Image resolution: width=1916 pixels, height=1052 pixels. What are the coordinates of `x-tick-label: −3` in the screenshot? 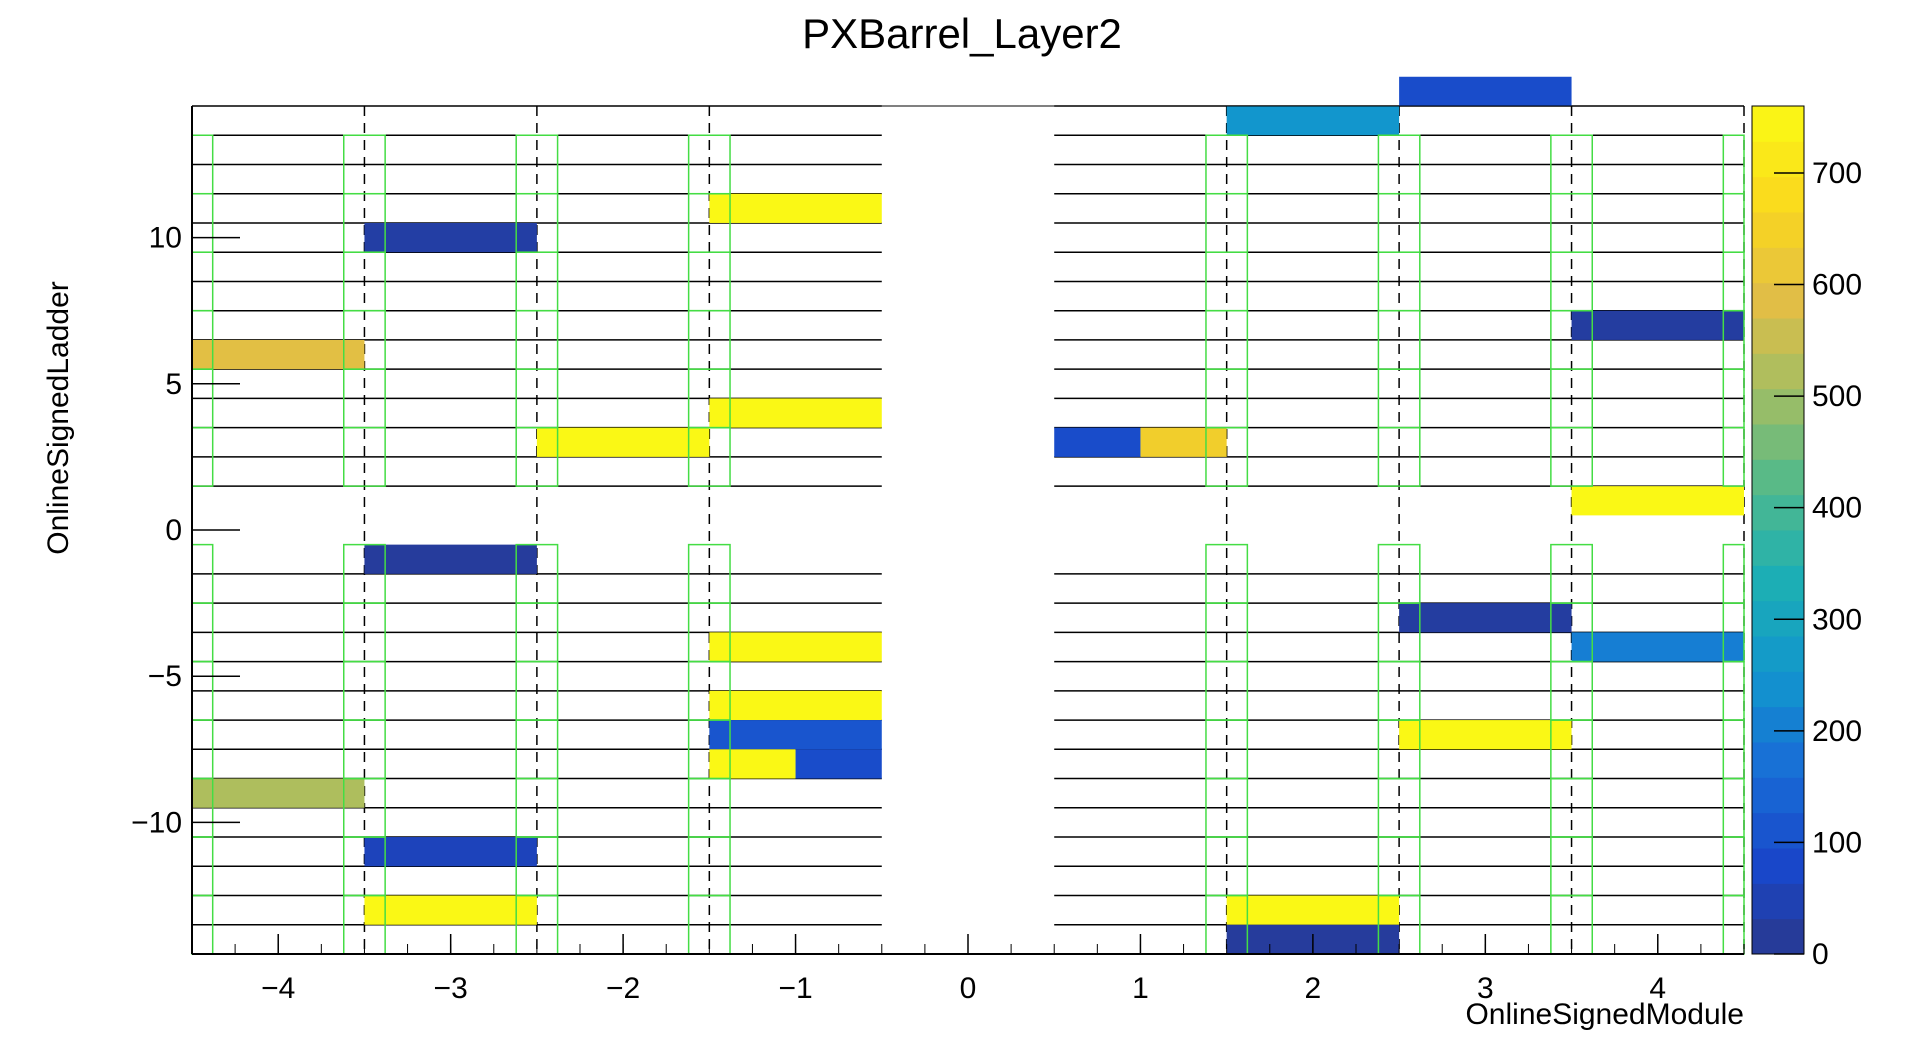 It's located at (451, 988).